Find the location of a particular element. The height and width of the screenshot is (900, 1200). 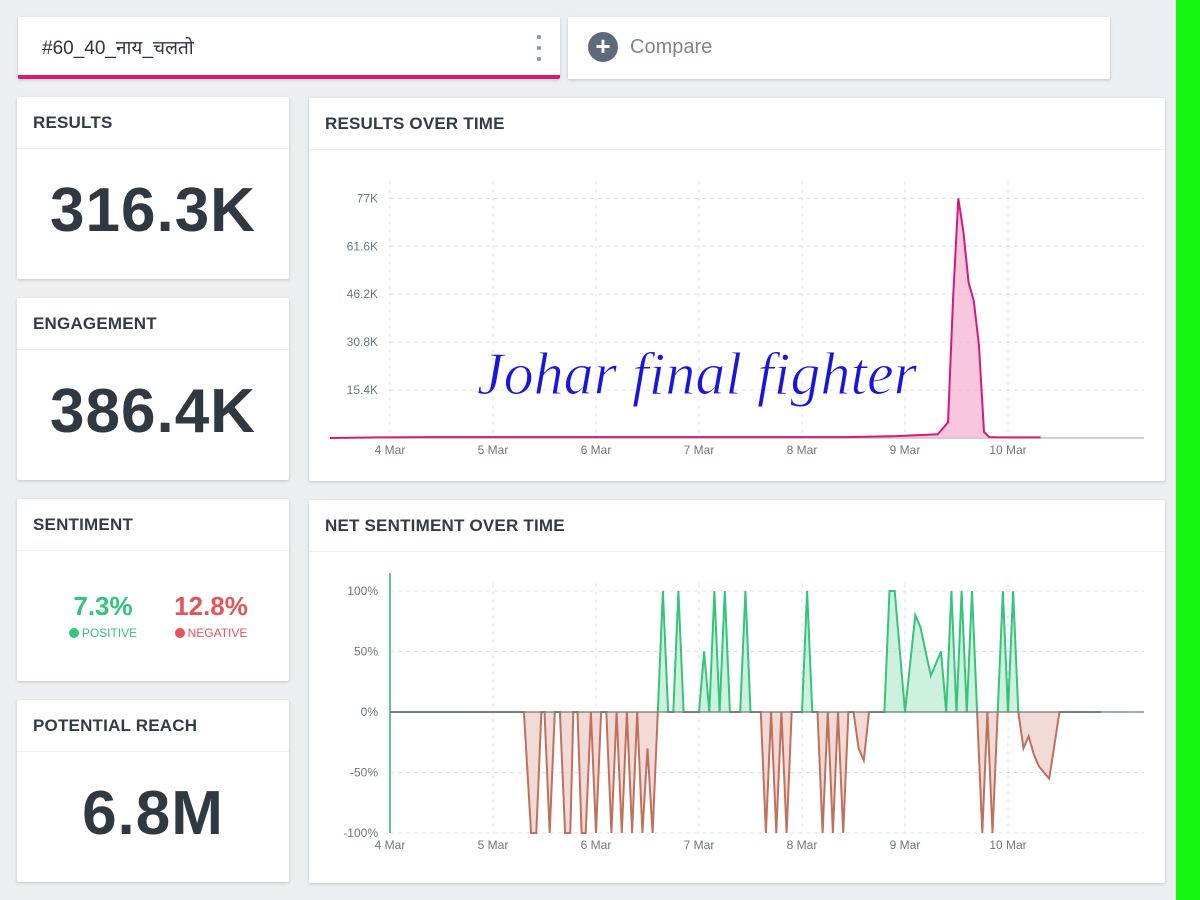

c0-y-tick: 77K is located at coordinates (367, 198).